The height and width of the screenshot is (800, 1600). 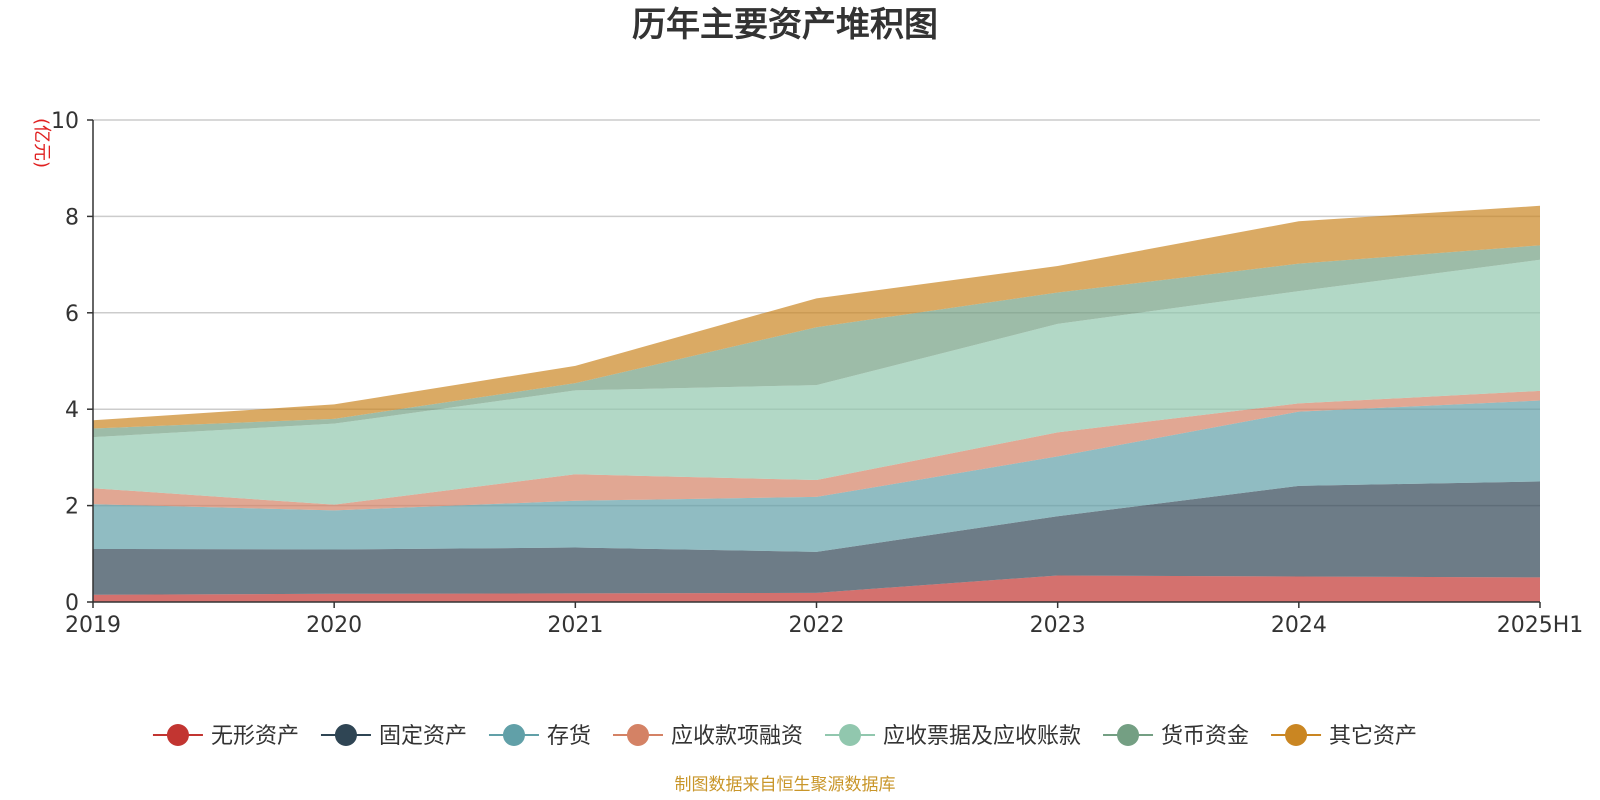 I want to click on y-tick-label: 8, so click(x=72, y=217).